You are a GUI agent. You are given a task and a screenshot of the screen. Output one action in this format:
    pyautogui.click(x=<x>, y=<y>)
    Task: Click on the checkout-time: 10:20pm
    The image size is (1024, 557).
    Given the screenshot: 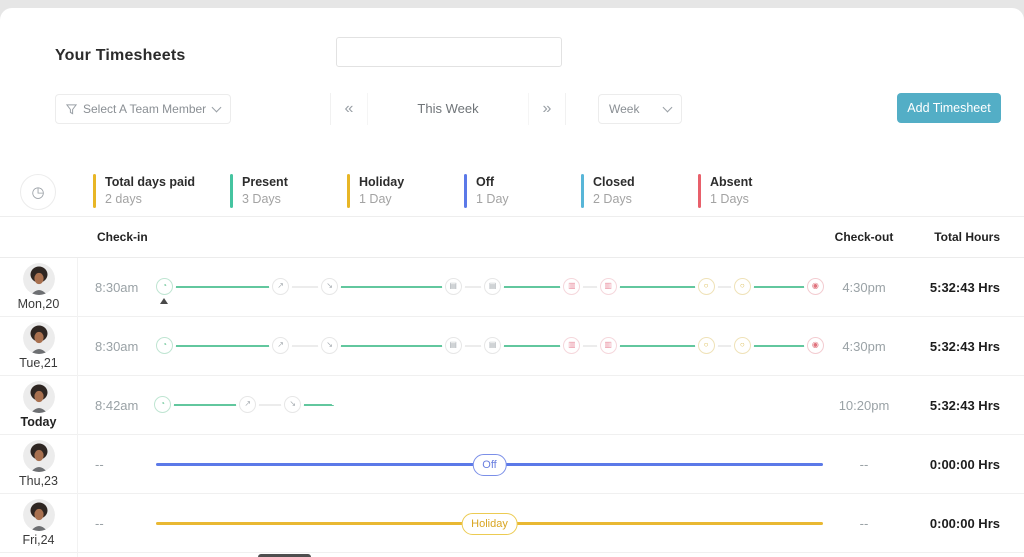 What is the action you would take?
    pyautogui.click(x=864, y=405)
    